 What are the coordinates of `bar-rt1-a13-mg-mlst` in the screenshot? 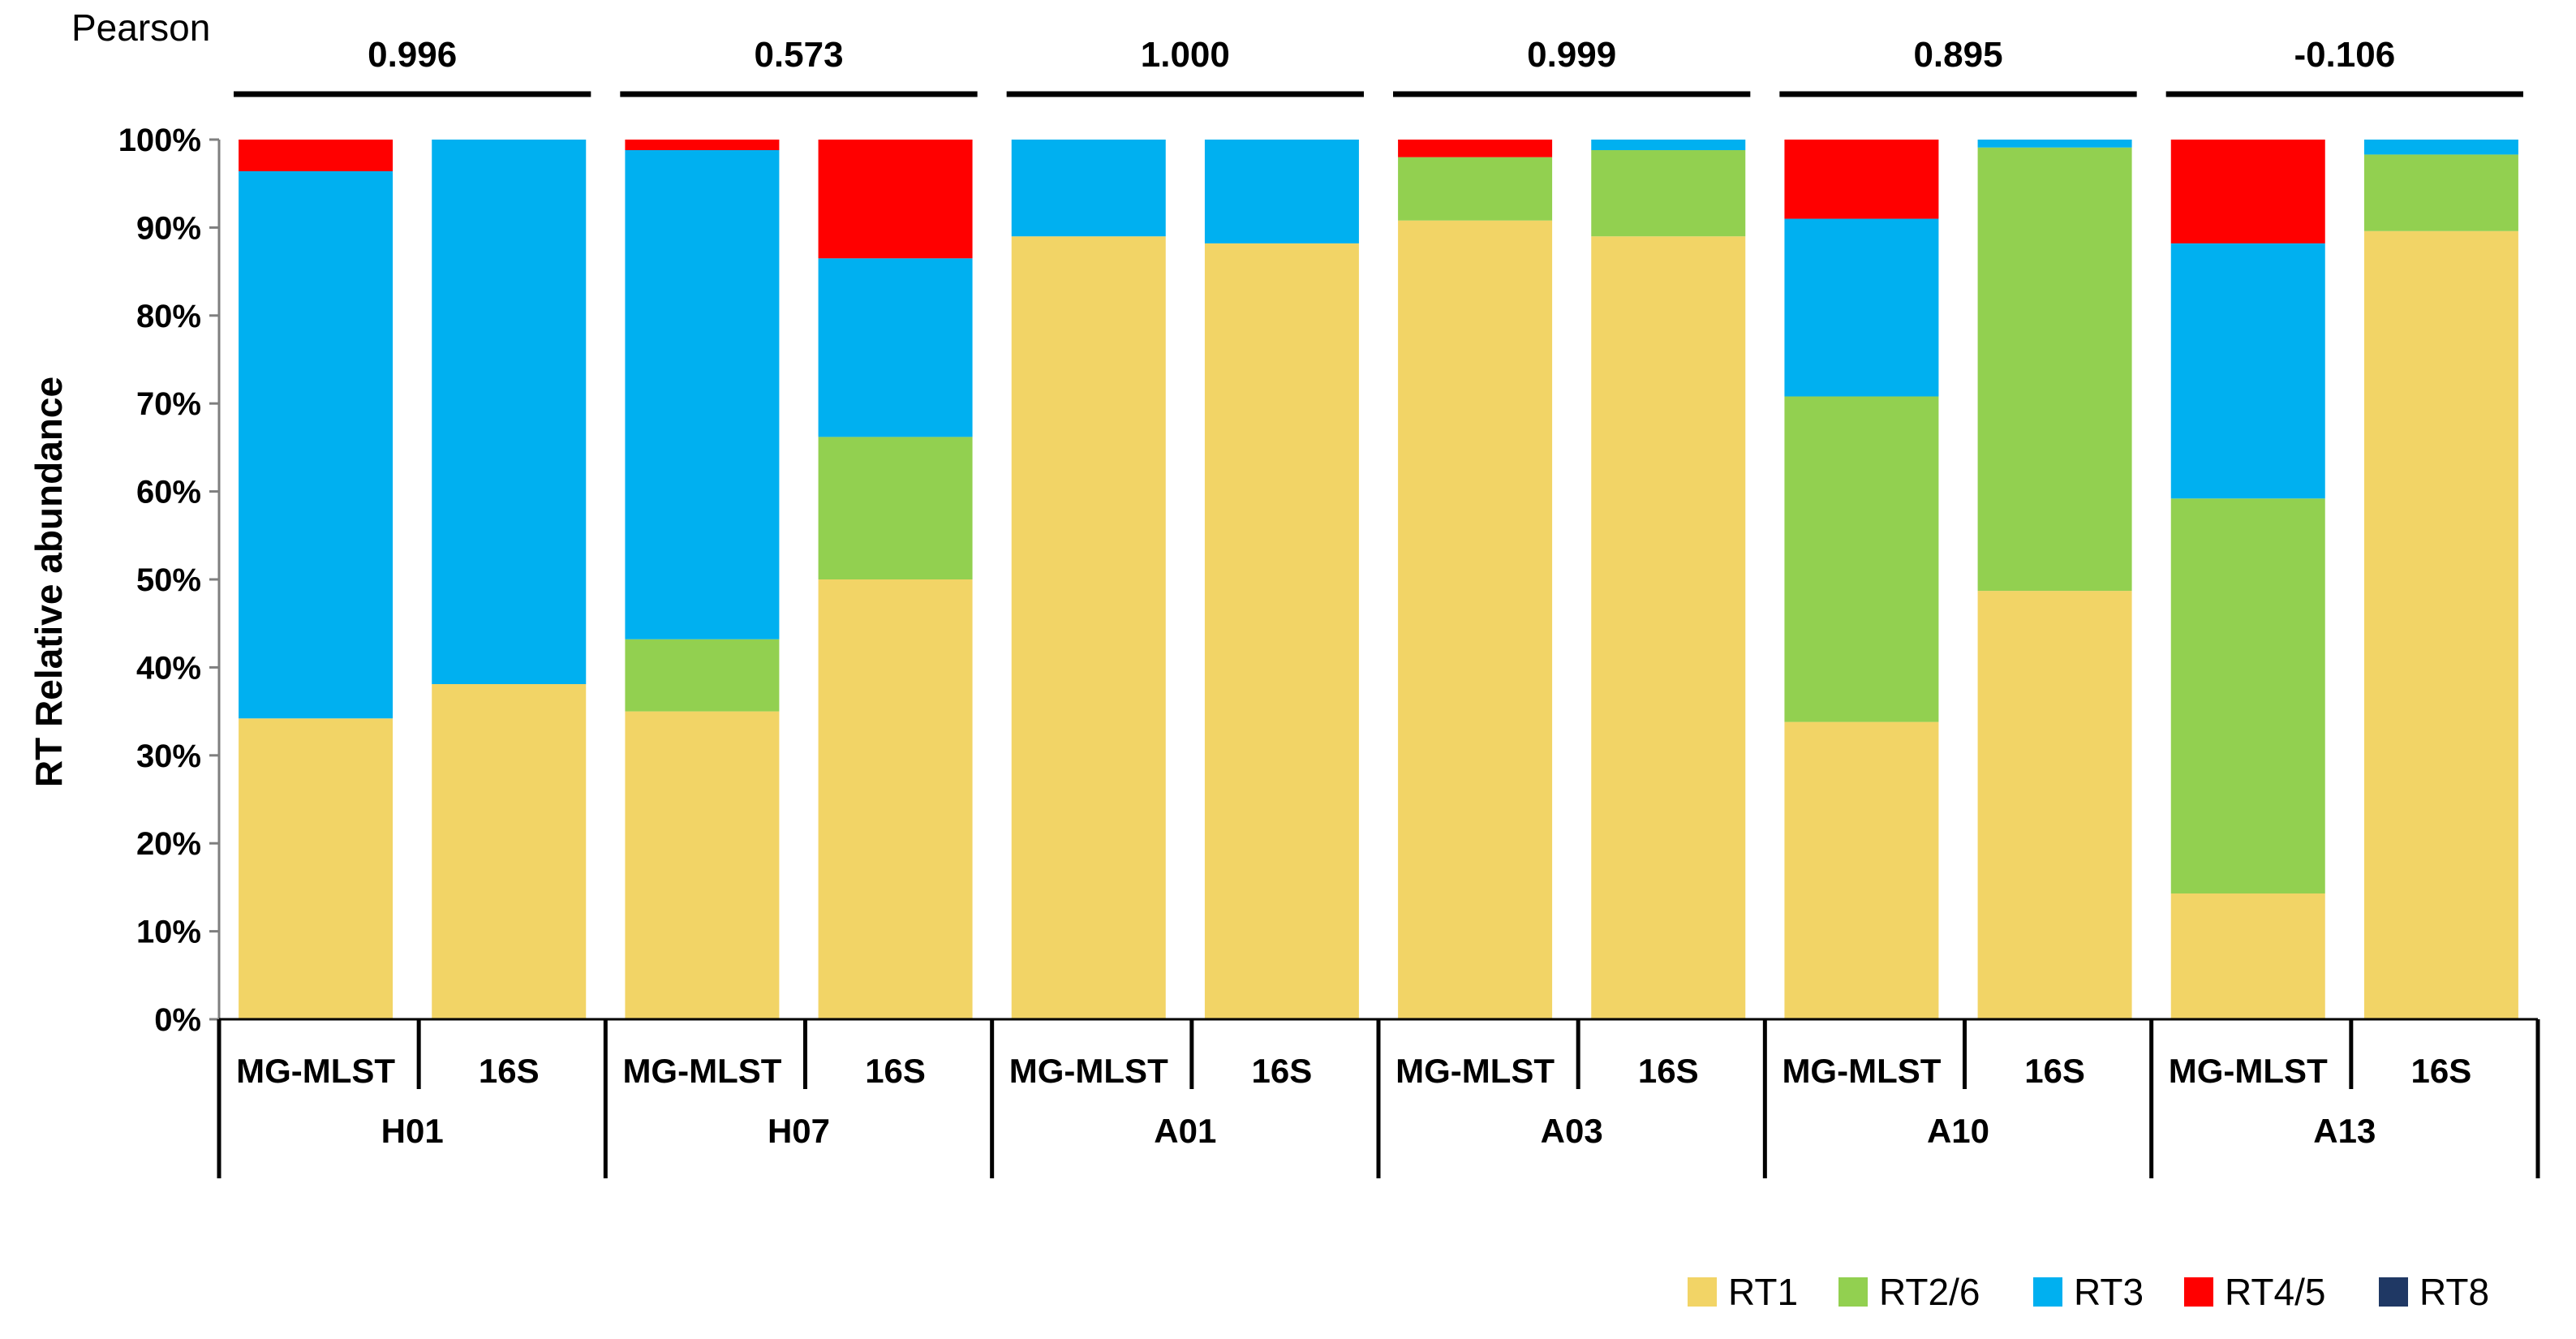 It's located at (2247, 956).